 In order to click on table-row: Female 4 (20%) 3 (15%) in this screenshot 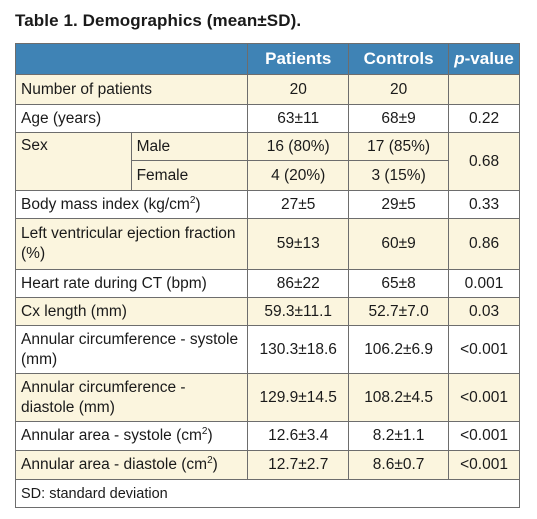, I will do `click(268, 175)`.